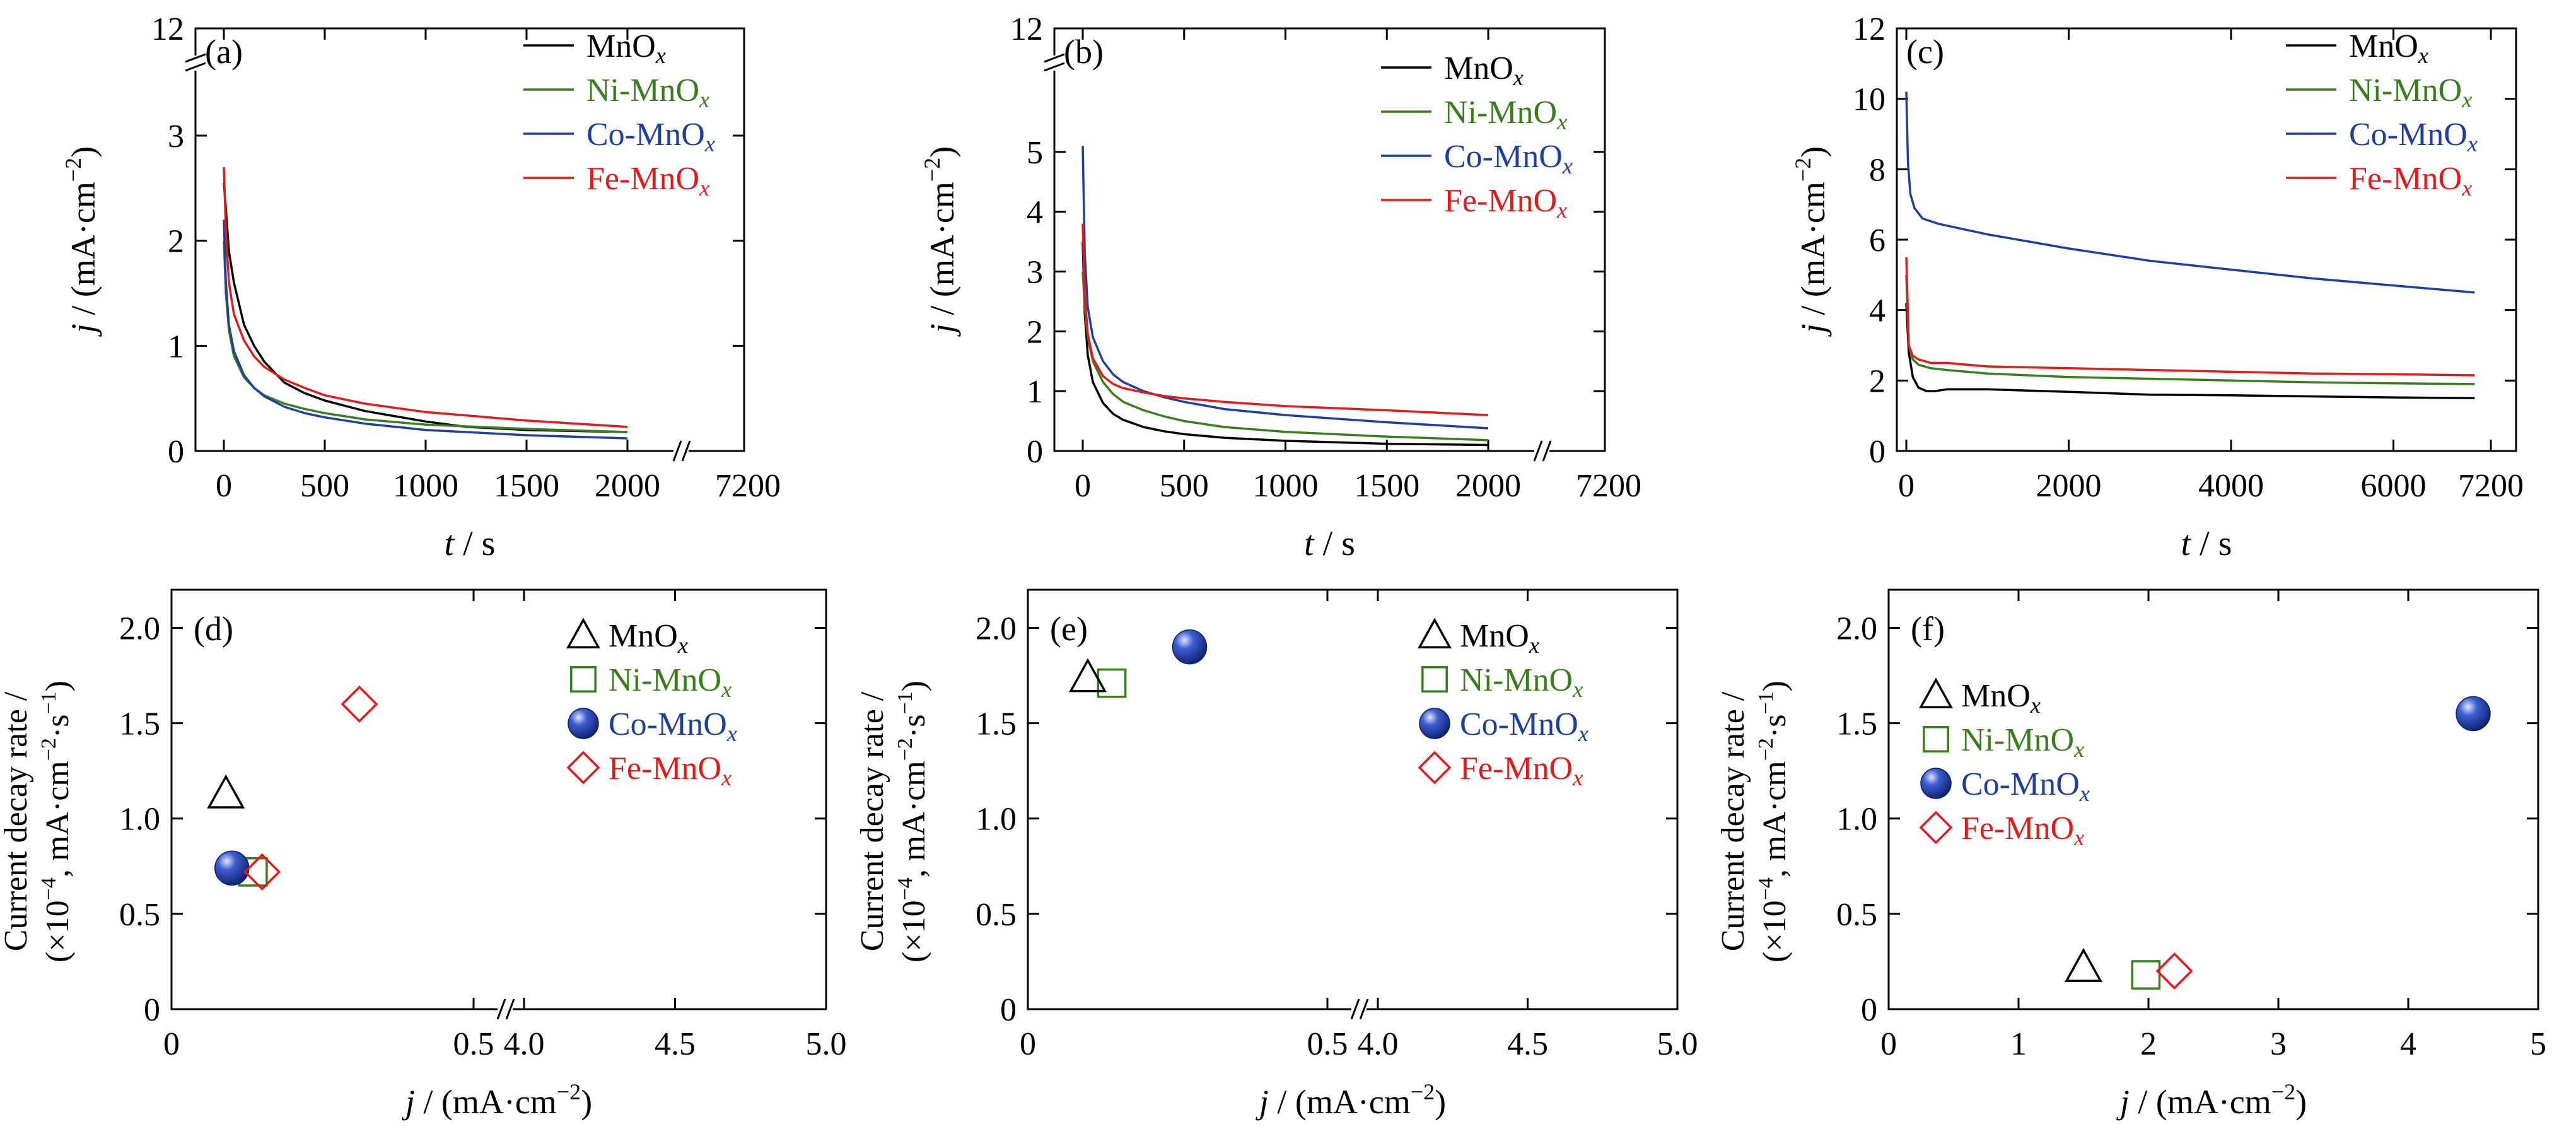  Describe the element at coordinates (2231, 486) in the screenshot. I see `x-tick-label: 4000` at that location.